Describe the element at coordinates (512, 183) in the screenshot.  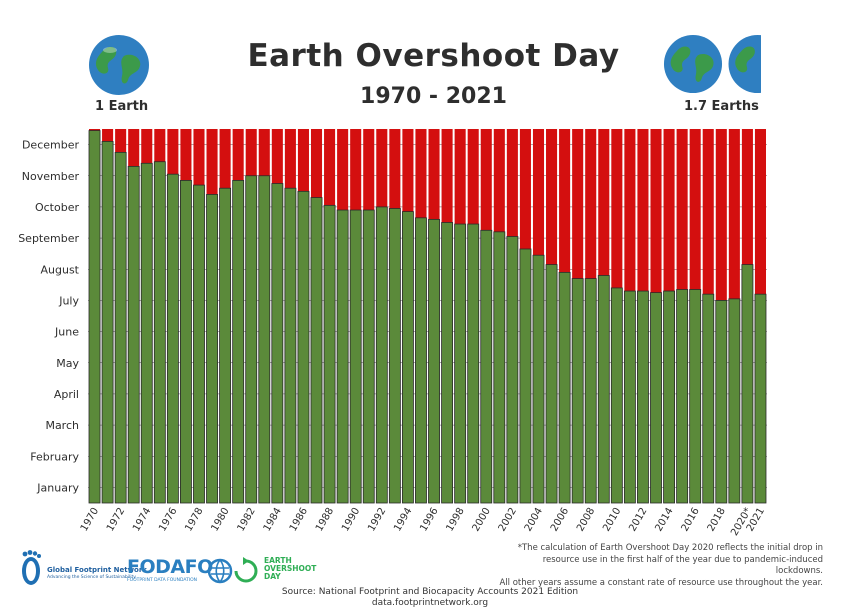
I see `bar-overshoot-2002` at that location.